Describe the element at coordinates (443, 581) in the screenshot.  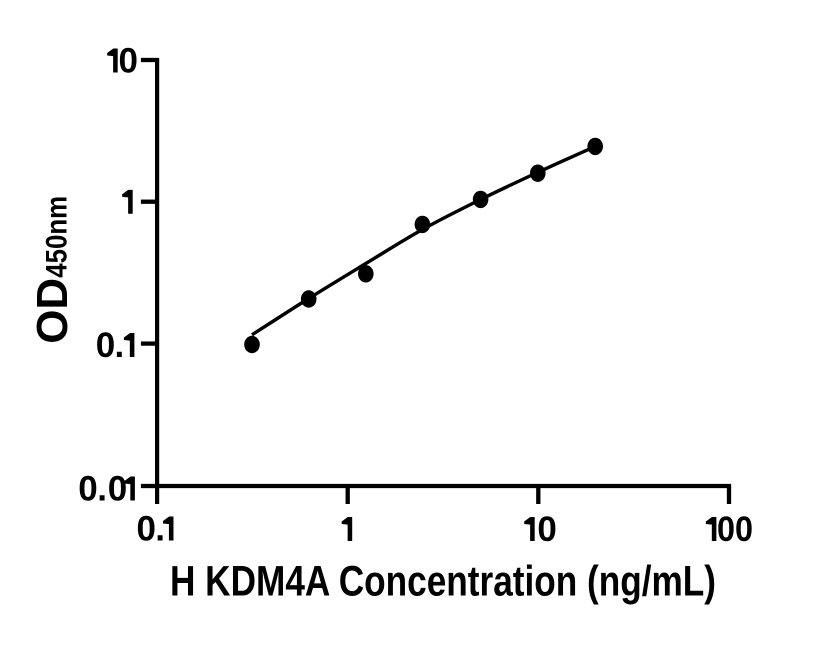
I see `svg-text: H KDM4A Concentration (ng/mL)` at that location.